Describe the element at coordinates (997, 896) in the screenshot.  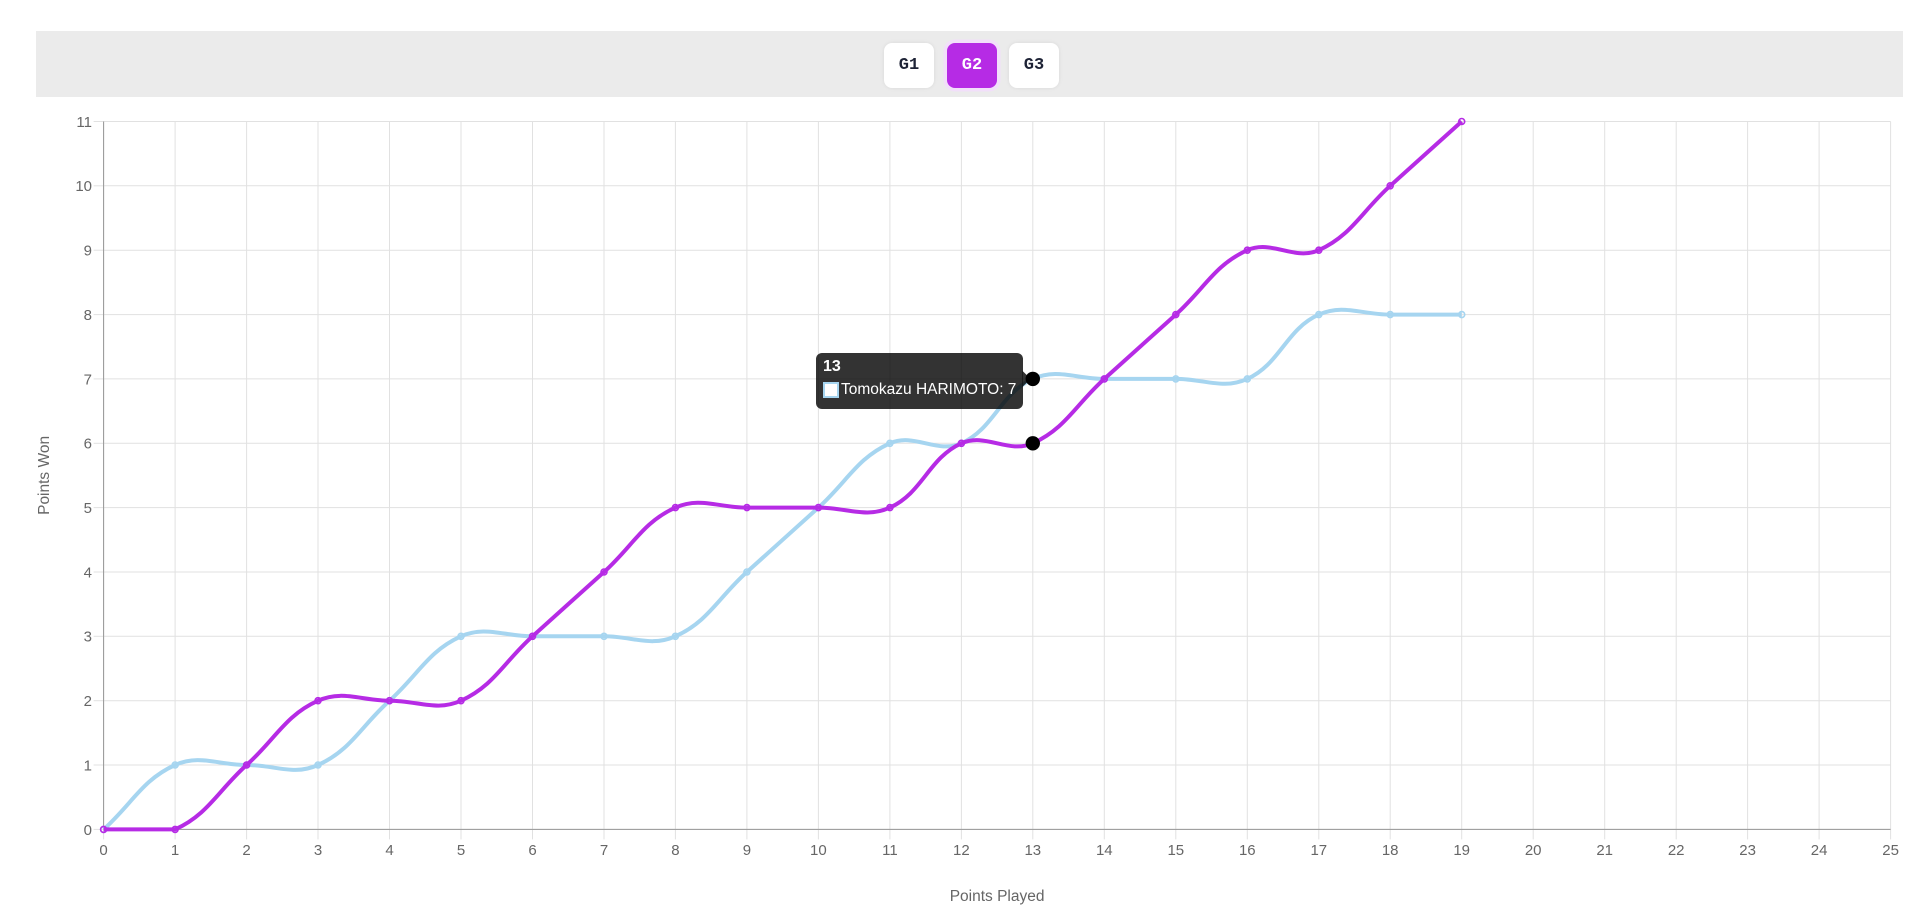
I see `svg-text: Points Played` at that location.